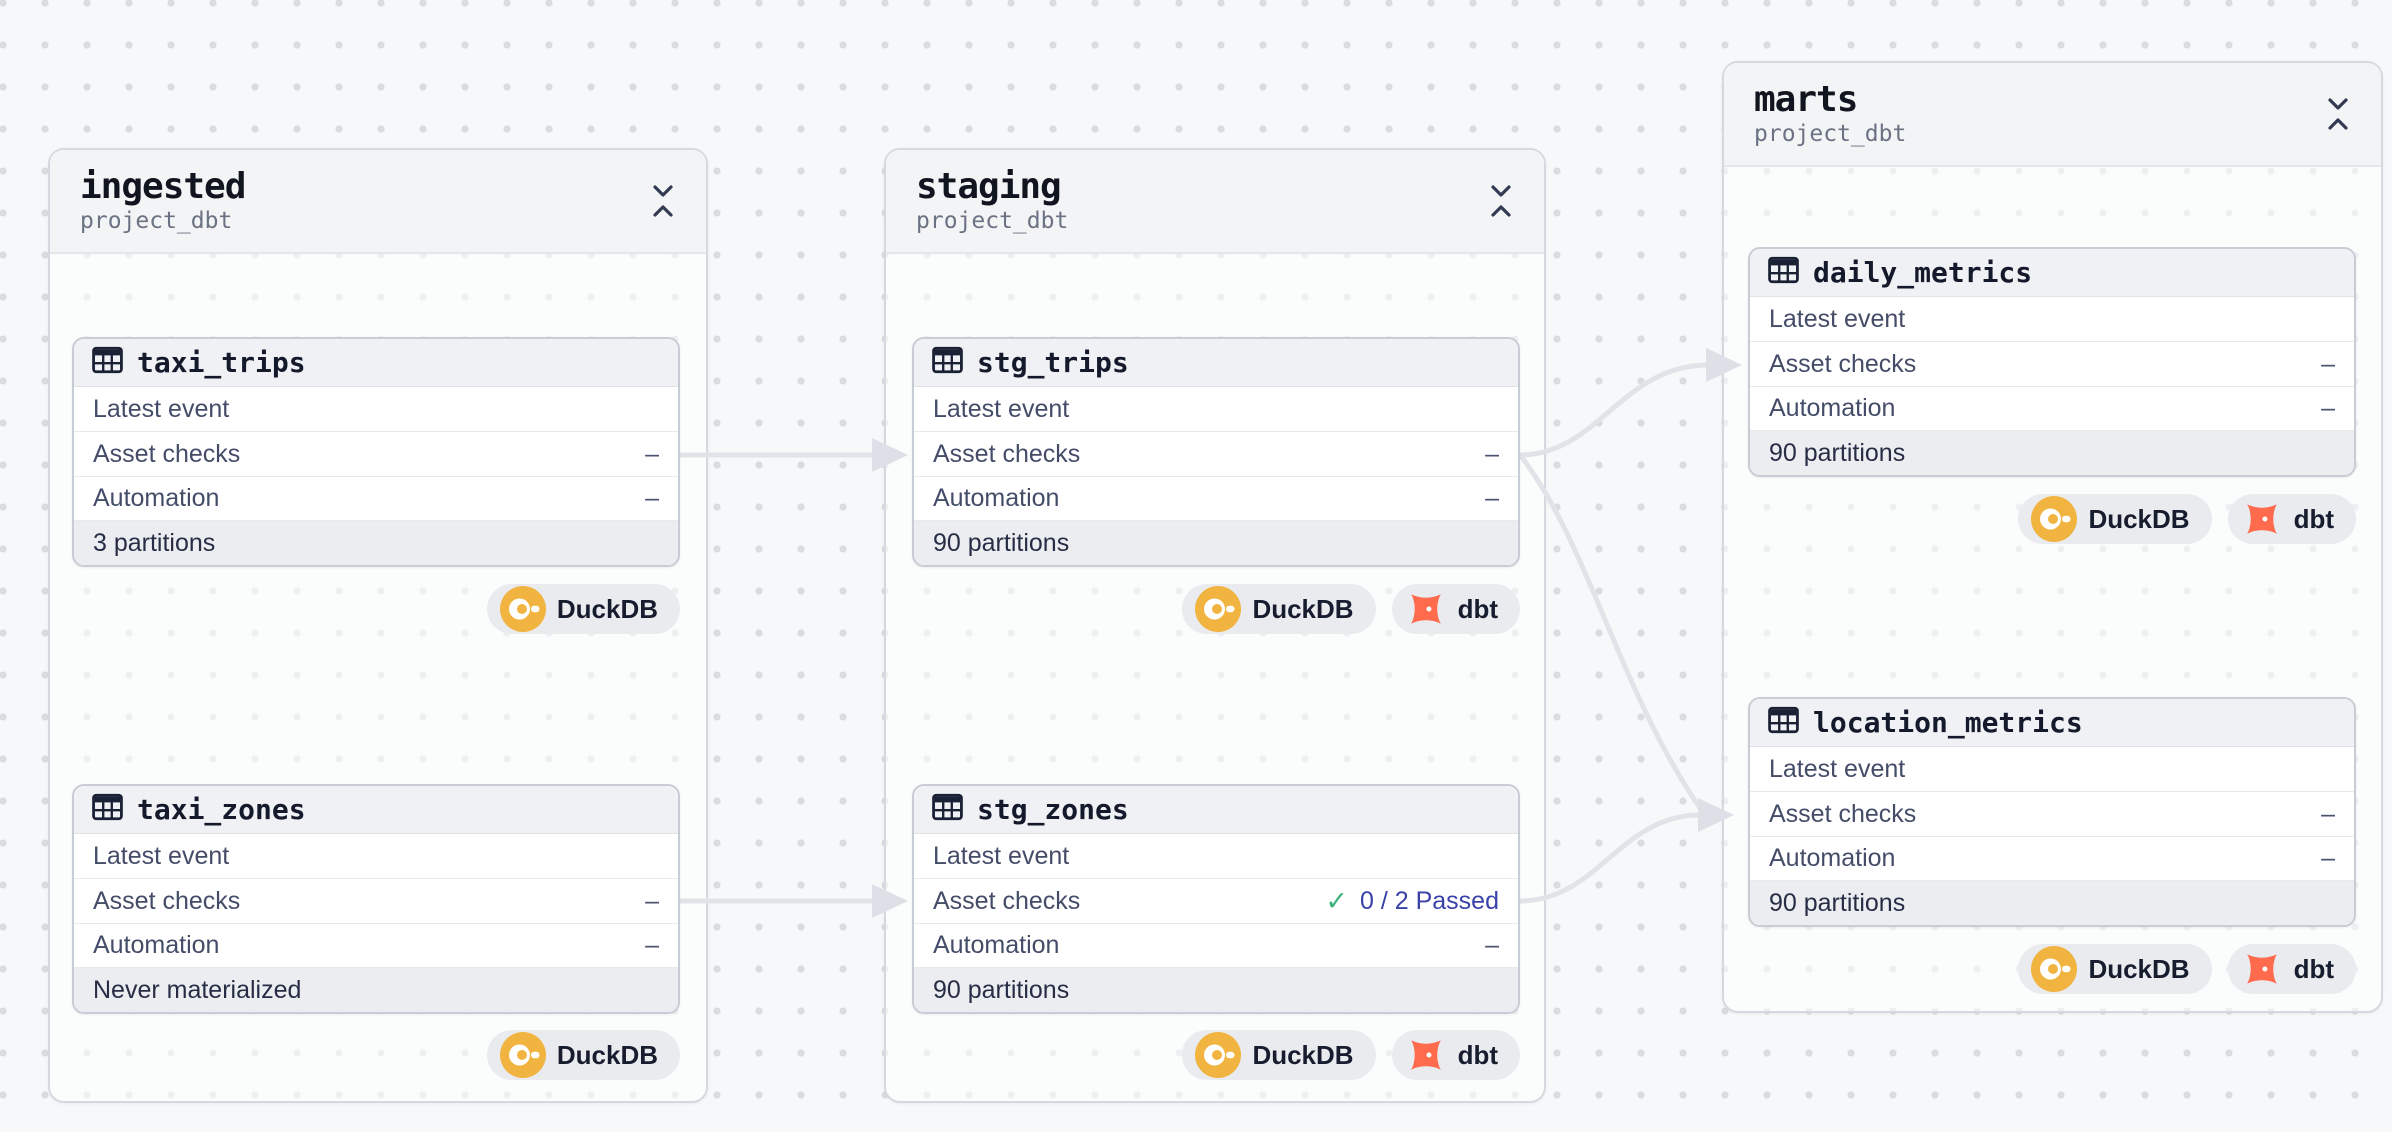 This screenshot has width=2392, height=1132. What do you see at coordinates (1215, 202) in the screenshot?
I see `group-header-staging: staging project_dbt` at bounding box center [1215, 202].